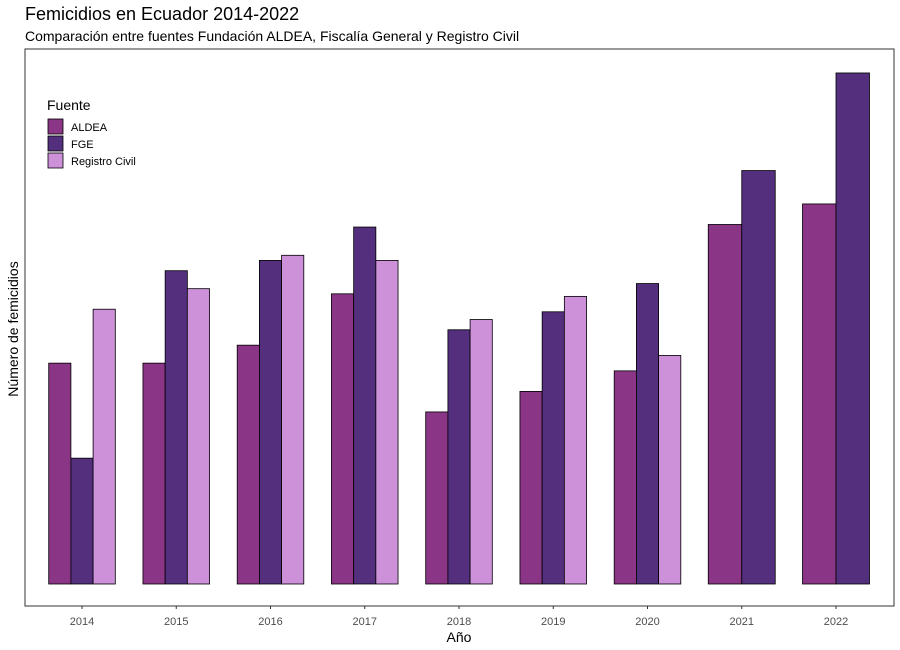 This screenshot has height=650, width=900. Describe the element at coordinates (176, 427) in the screenshot. I see `bar-fge-2015` at that location.